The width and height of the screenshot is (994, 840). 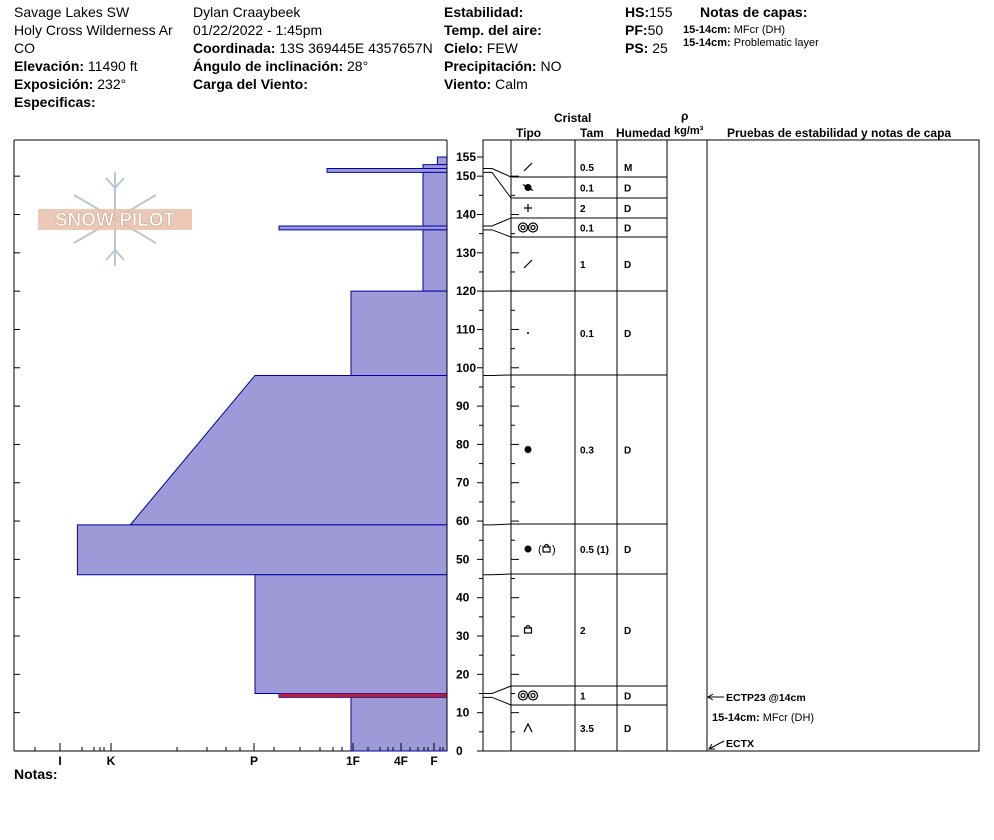 I want to click on wind-row: Viento: Calm, so click(x=486, y=84).